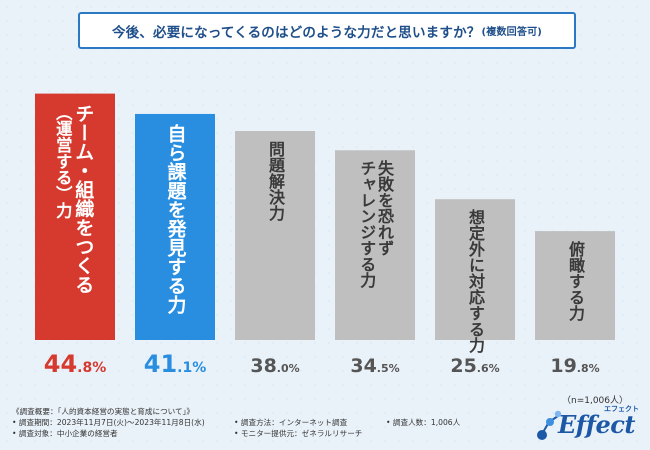  Describe the element at coordinates (75, 364) in the screenshot. I see `value-label-1: 44.8%` at that location.